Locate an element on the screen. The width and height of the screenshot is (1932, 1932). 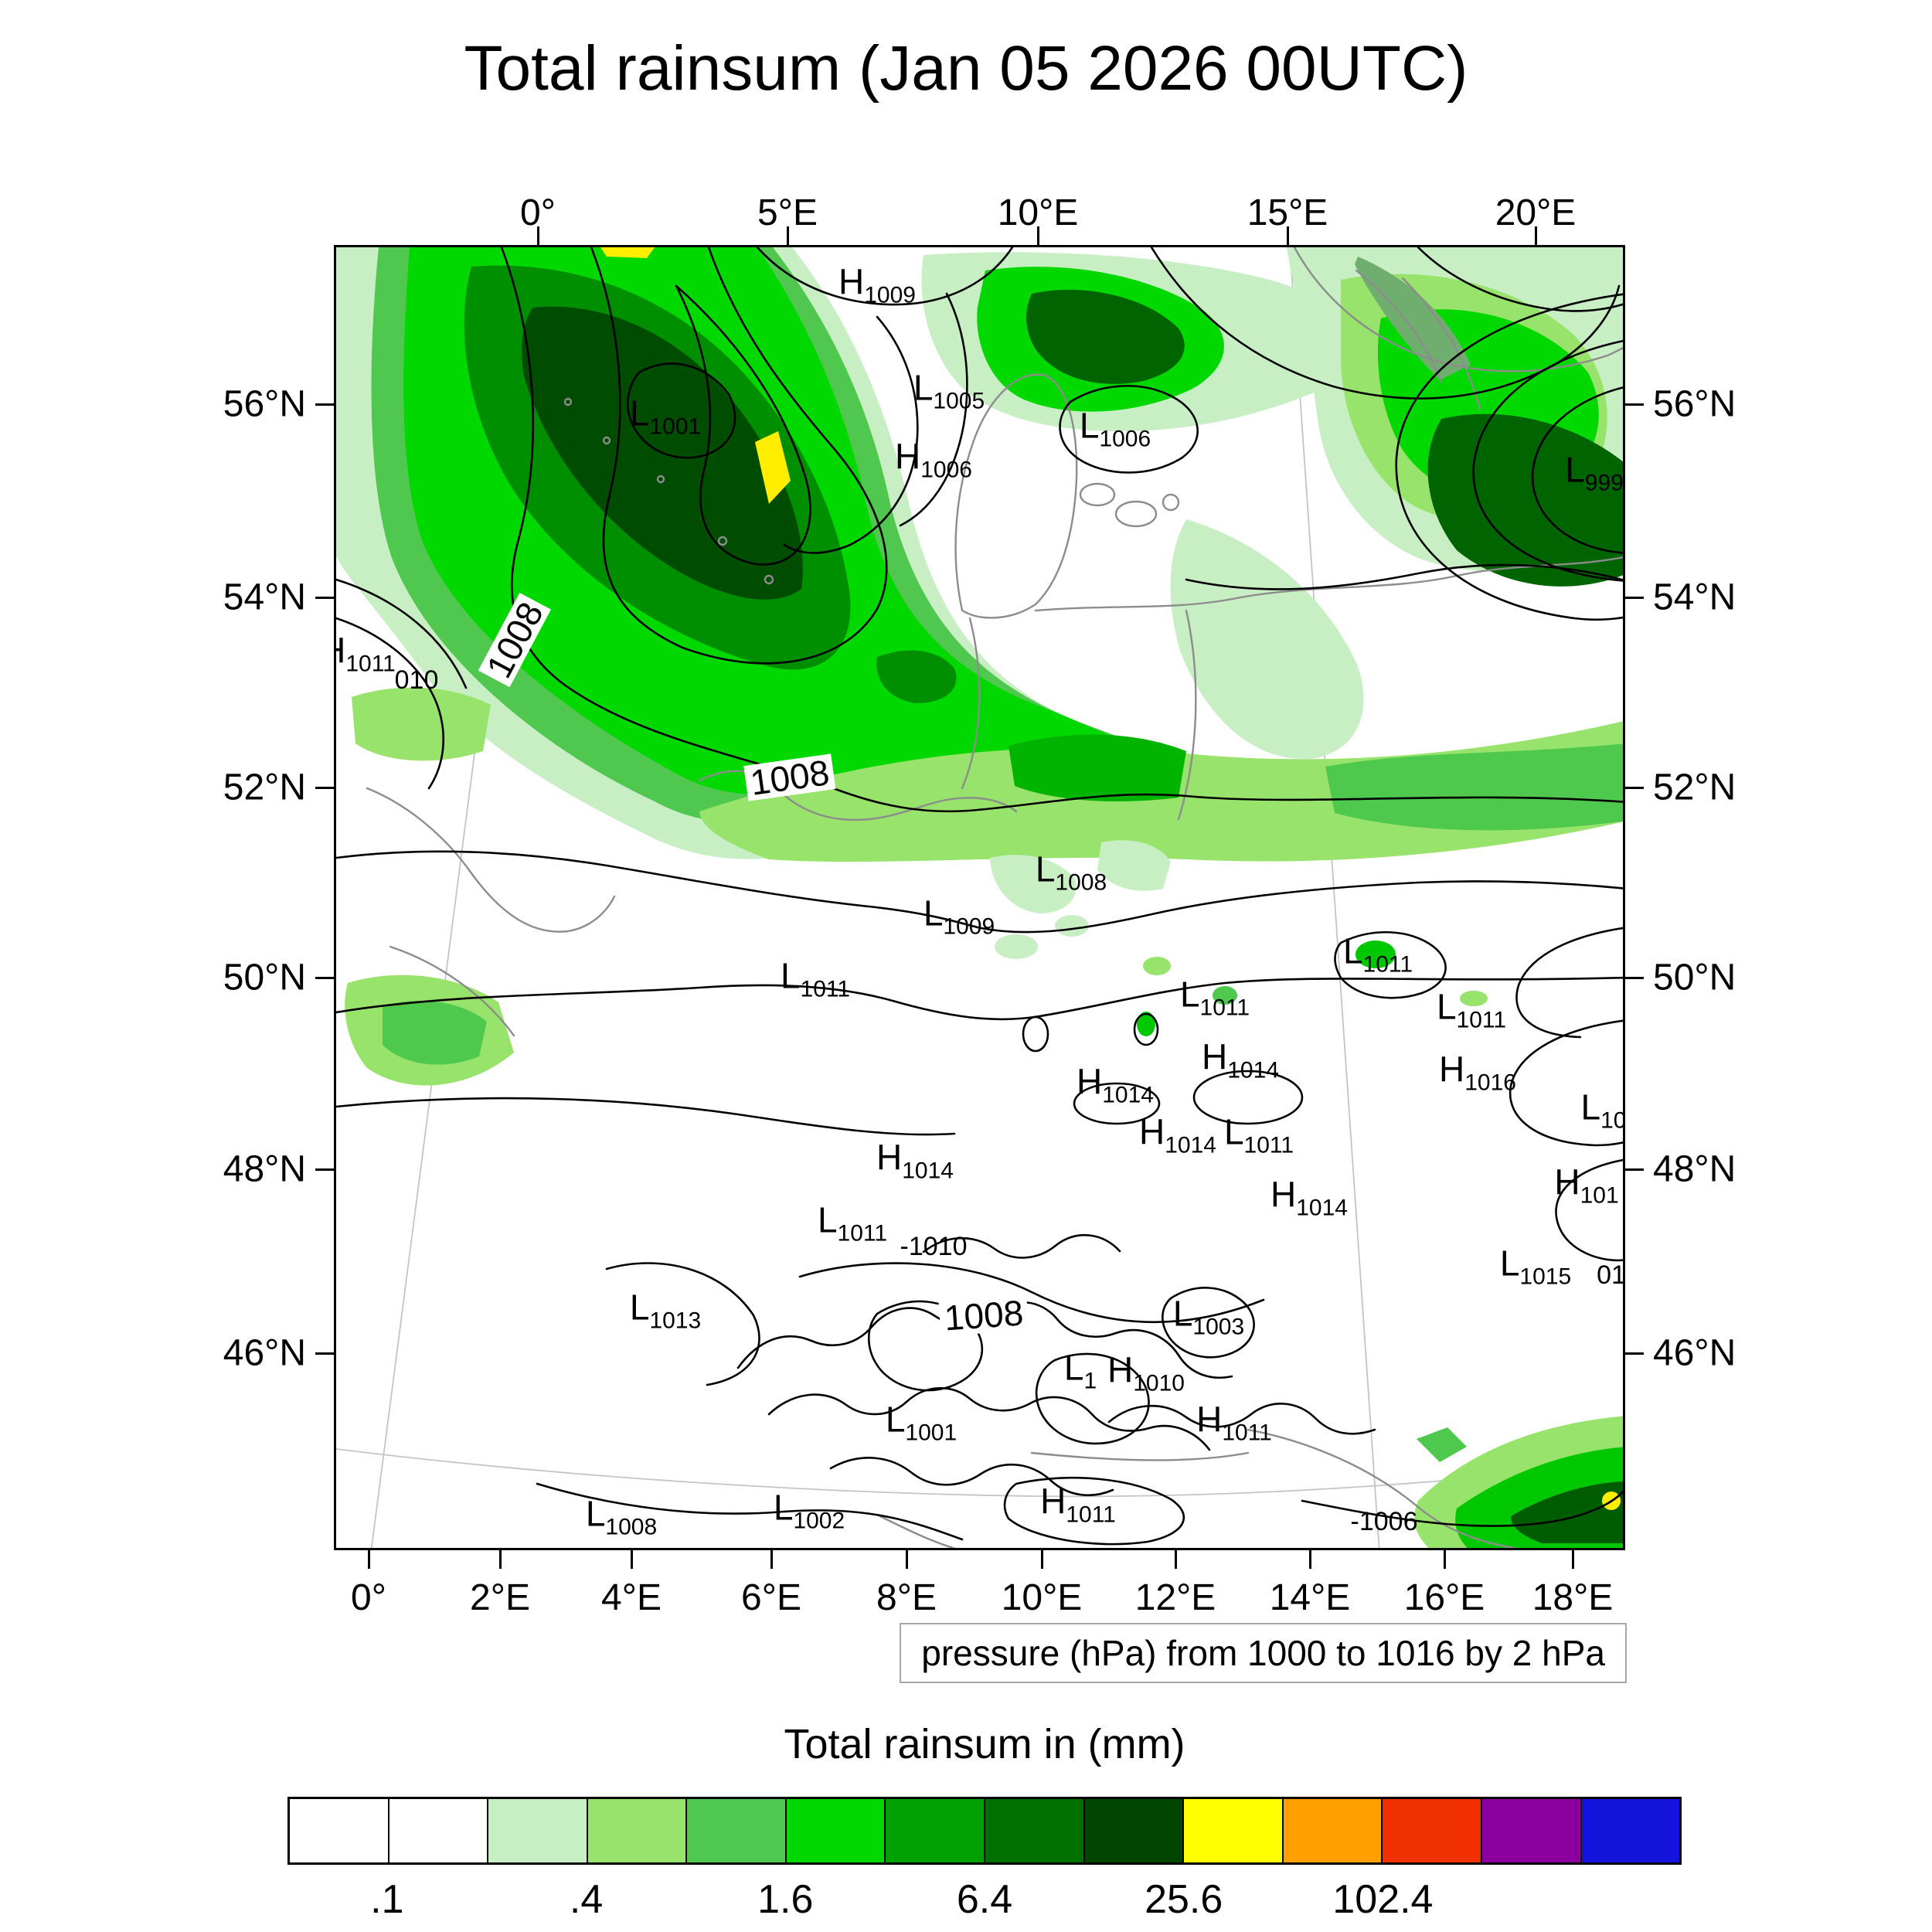
axis-label-right: 56°N is located at coordinates (1695, 404).